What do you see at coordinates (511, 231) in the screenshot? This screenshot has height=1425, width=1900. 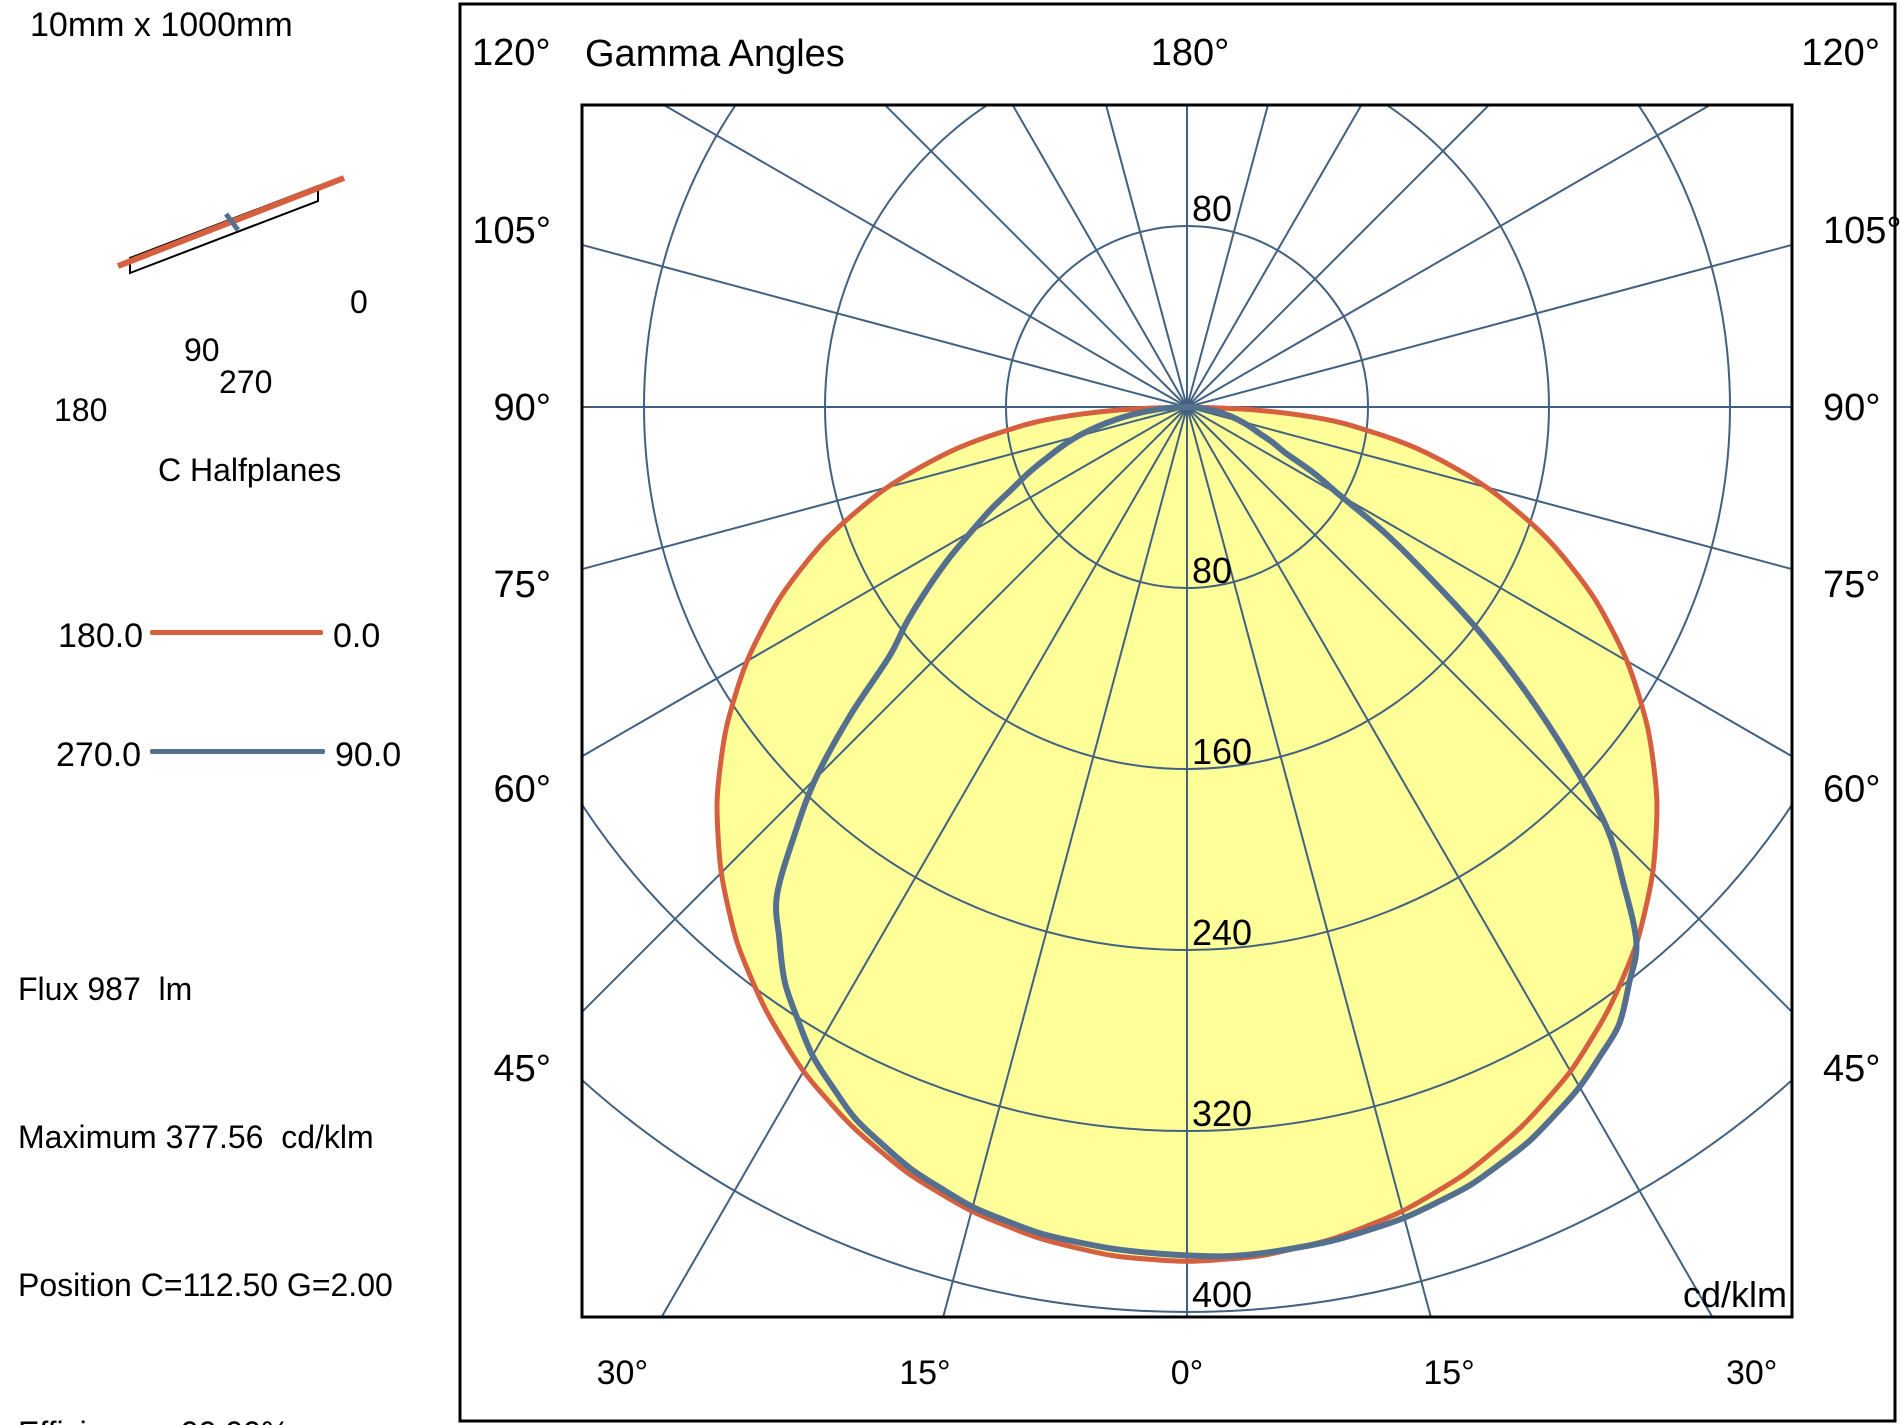 I see `gamma-label-left: 105°` at bounding box center [511, 231].